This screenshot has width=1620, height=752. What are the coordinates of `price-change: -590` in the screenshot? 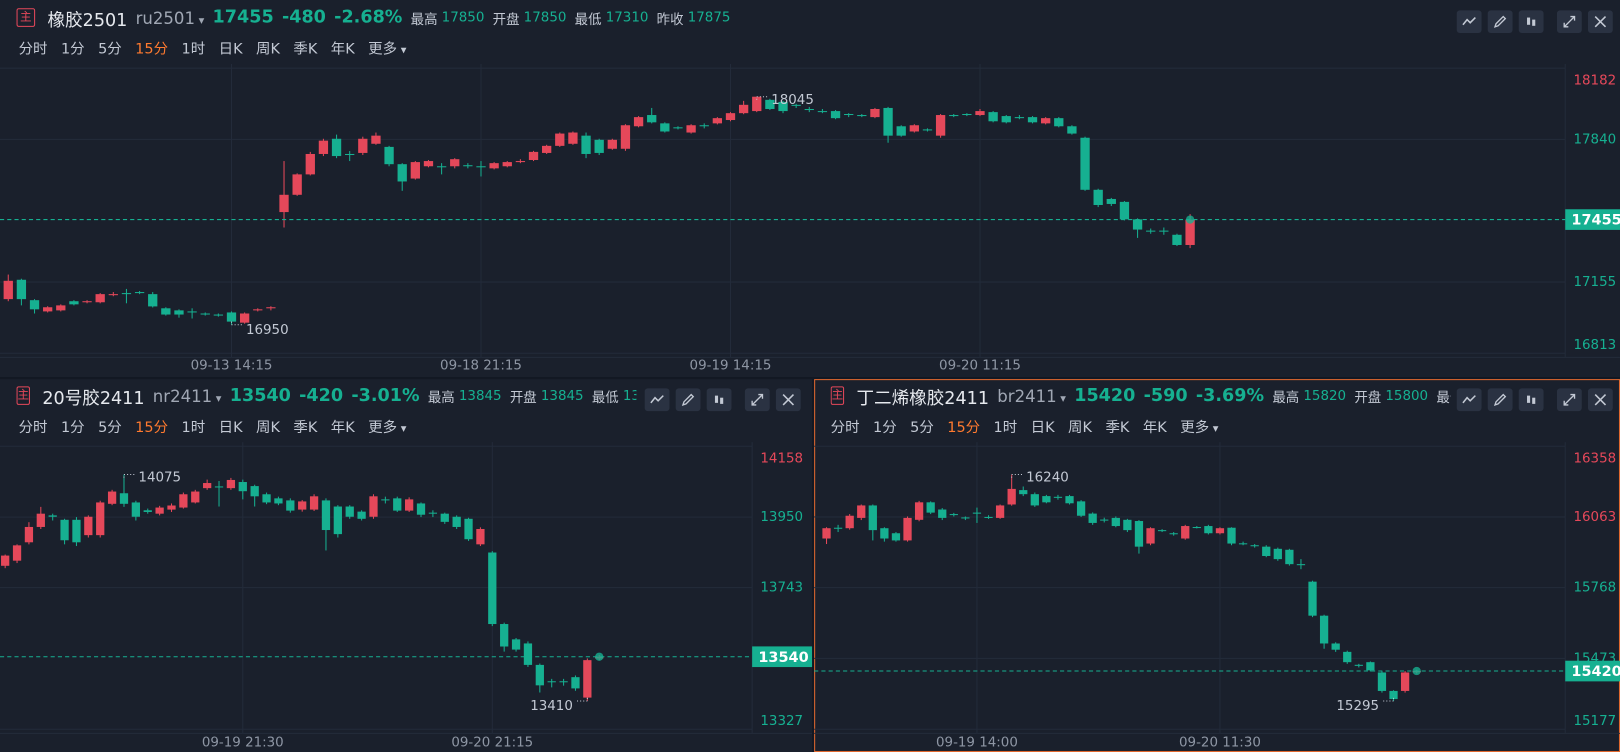 It's located at (1165, 395).